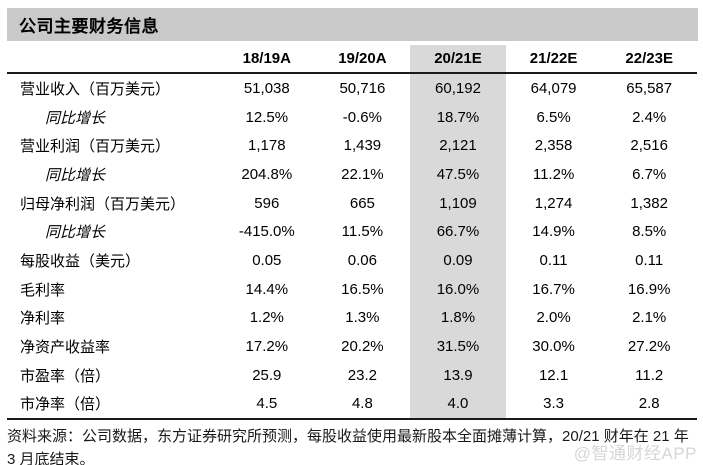 The height and width of the screenshot is (465, 703). What do you see at coordinates (267, 203) in the screenshot?
I see `table-cell: 596` at bounding box center [267, 203].